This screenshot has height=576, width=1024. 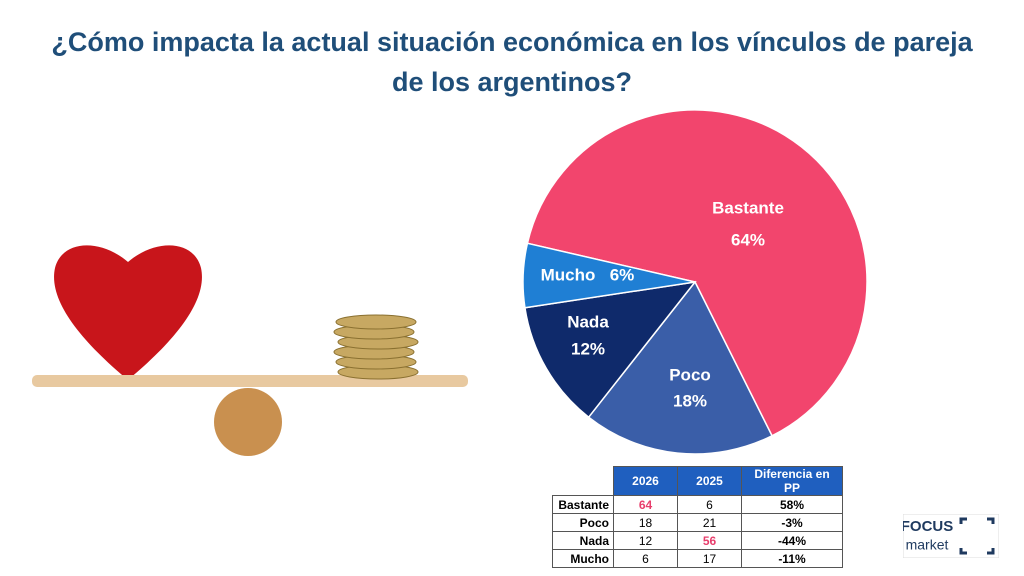 I want to click on row-label: Bastante, so click(x=583, y=504).